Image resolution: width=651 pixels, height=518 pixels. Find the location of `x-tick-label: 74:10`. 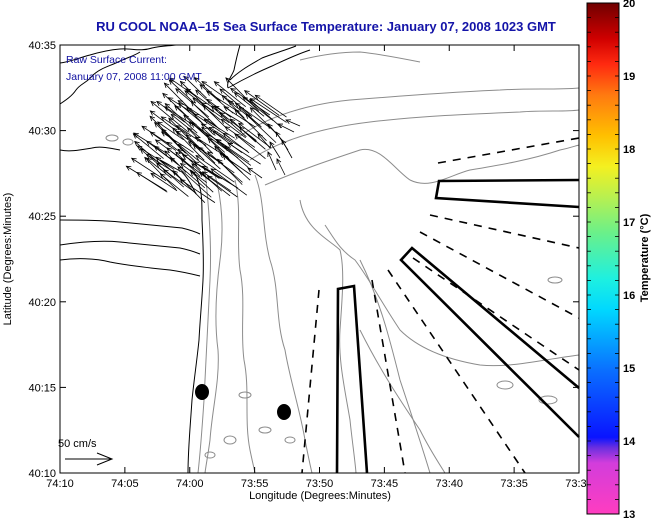

x-tick-label: 74:10 is located at coordinates (60, 484).